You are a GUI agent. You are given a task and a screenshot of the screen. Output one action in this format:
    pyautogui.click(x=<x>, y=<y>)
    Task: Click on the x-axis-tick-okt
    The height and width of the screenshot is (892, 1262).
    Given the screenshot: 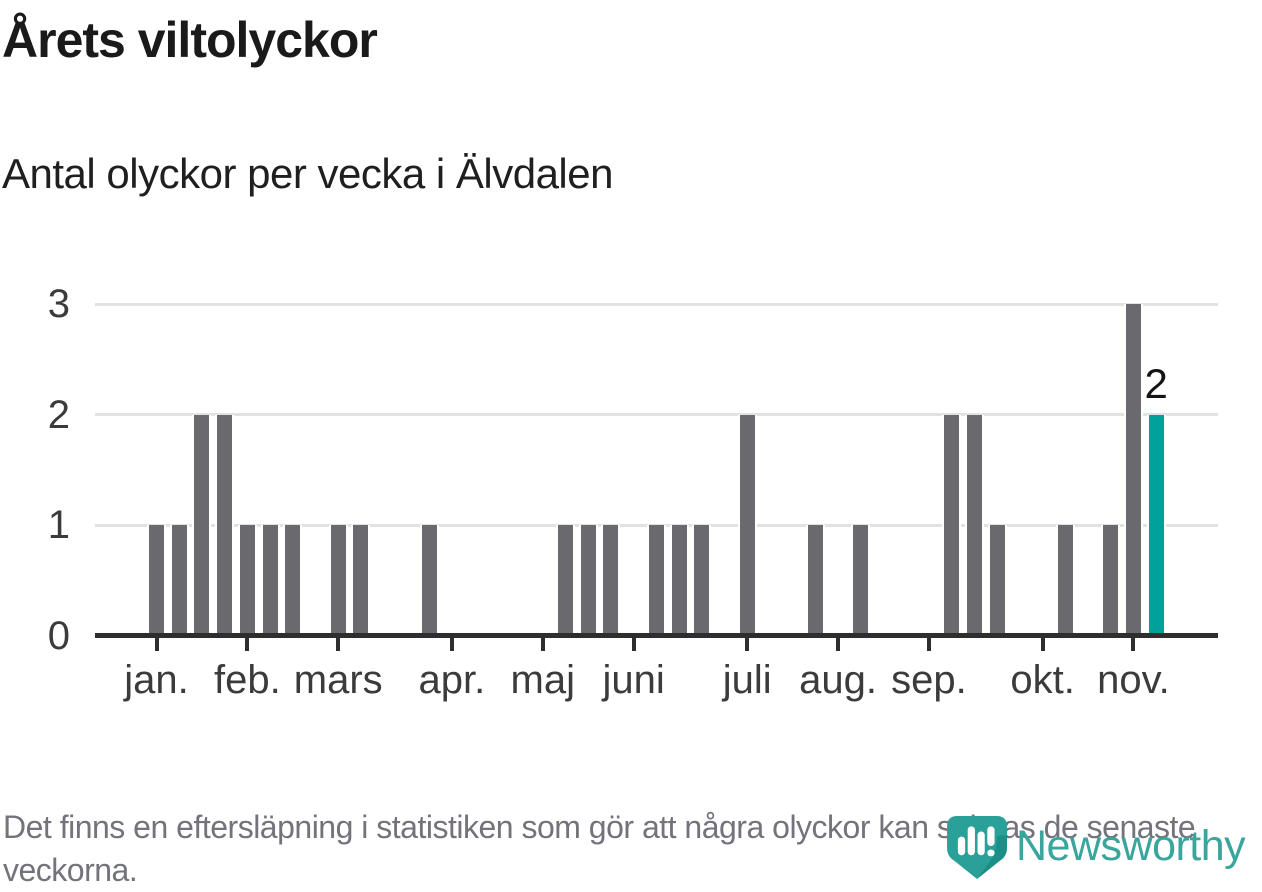 What is the action you would take?
    pyautogui.click(x=1042, y=644)
    